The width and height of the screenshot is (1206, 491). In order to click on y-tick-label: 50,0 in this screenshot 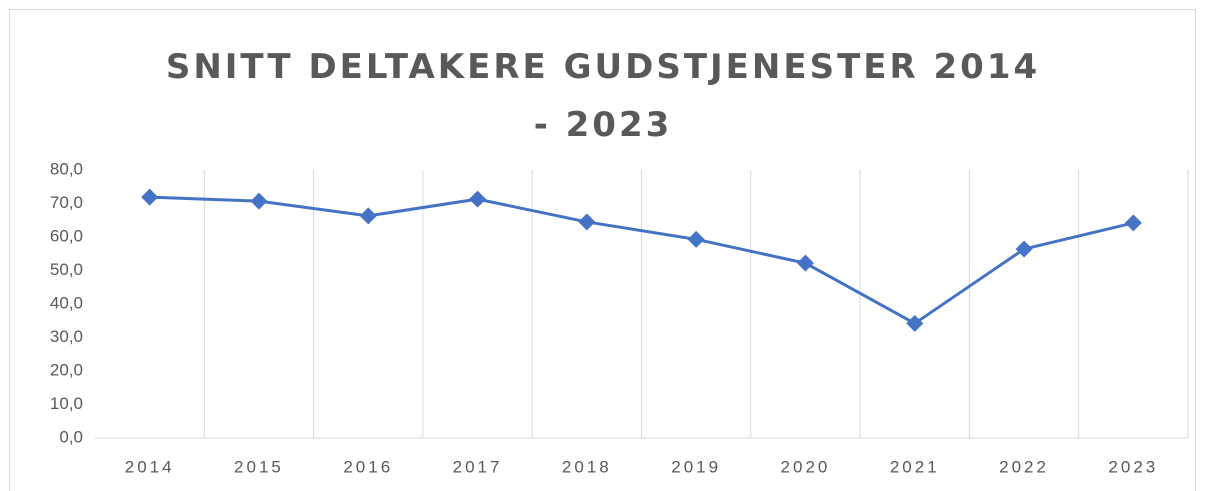, I will do `click(66, 269)`.